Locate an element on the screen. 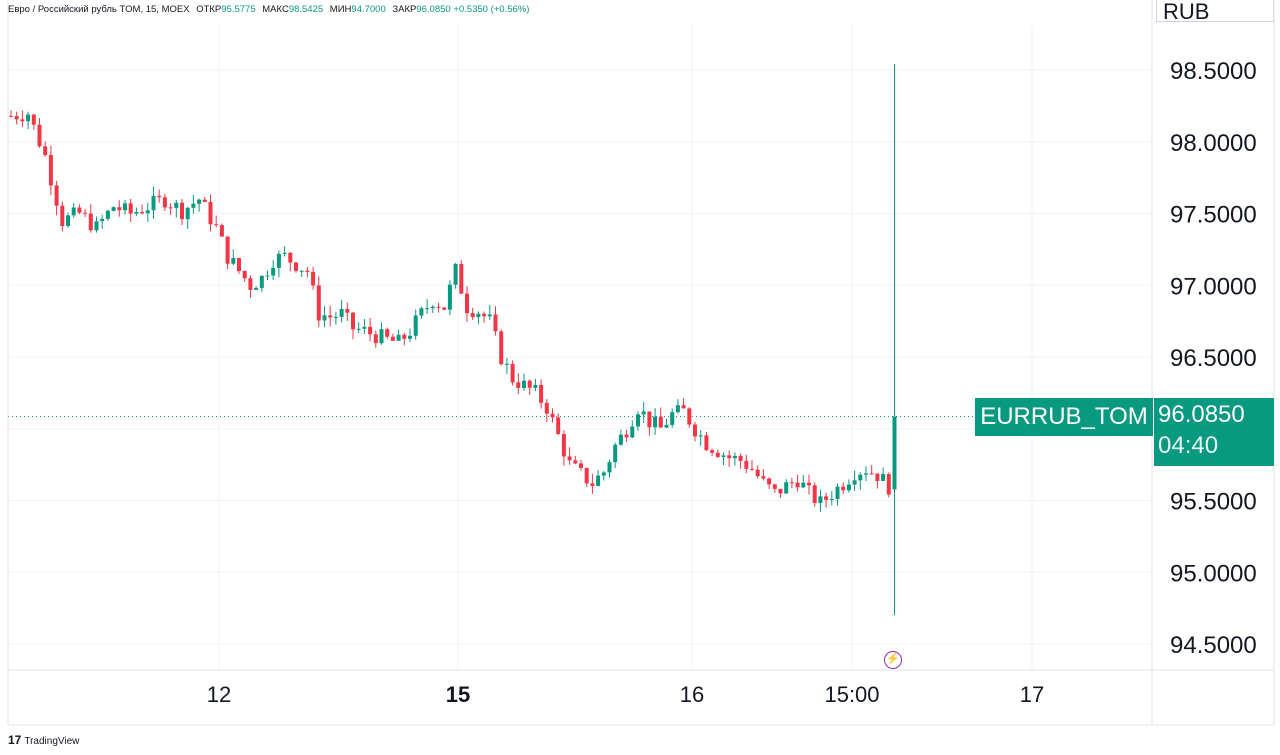  y-tick-label: 95.0000 is located at coordinates (1213, 573).